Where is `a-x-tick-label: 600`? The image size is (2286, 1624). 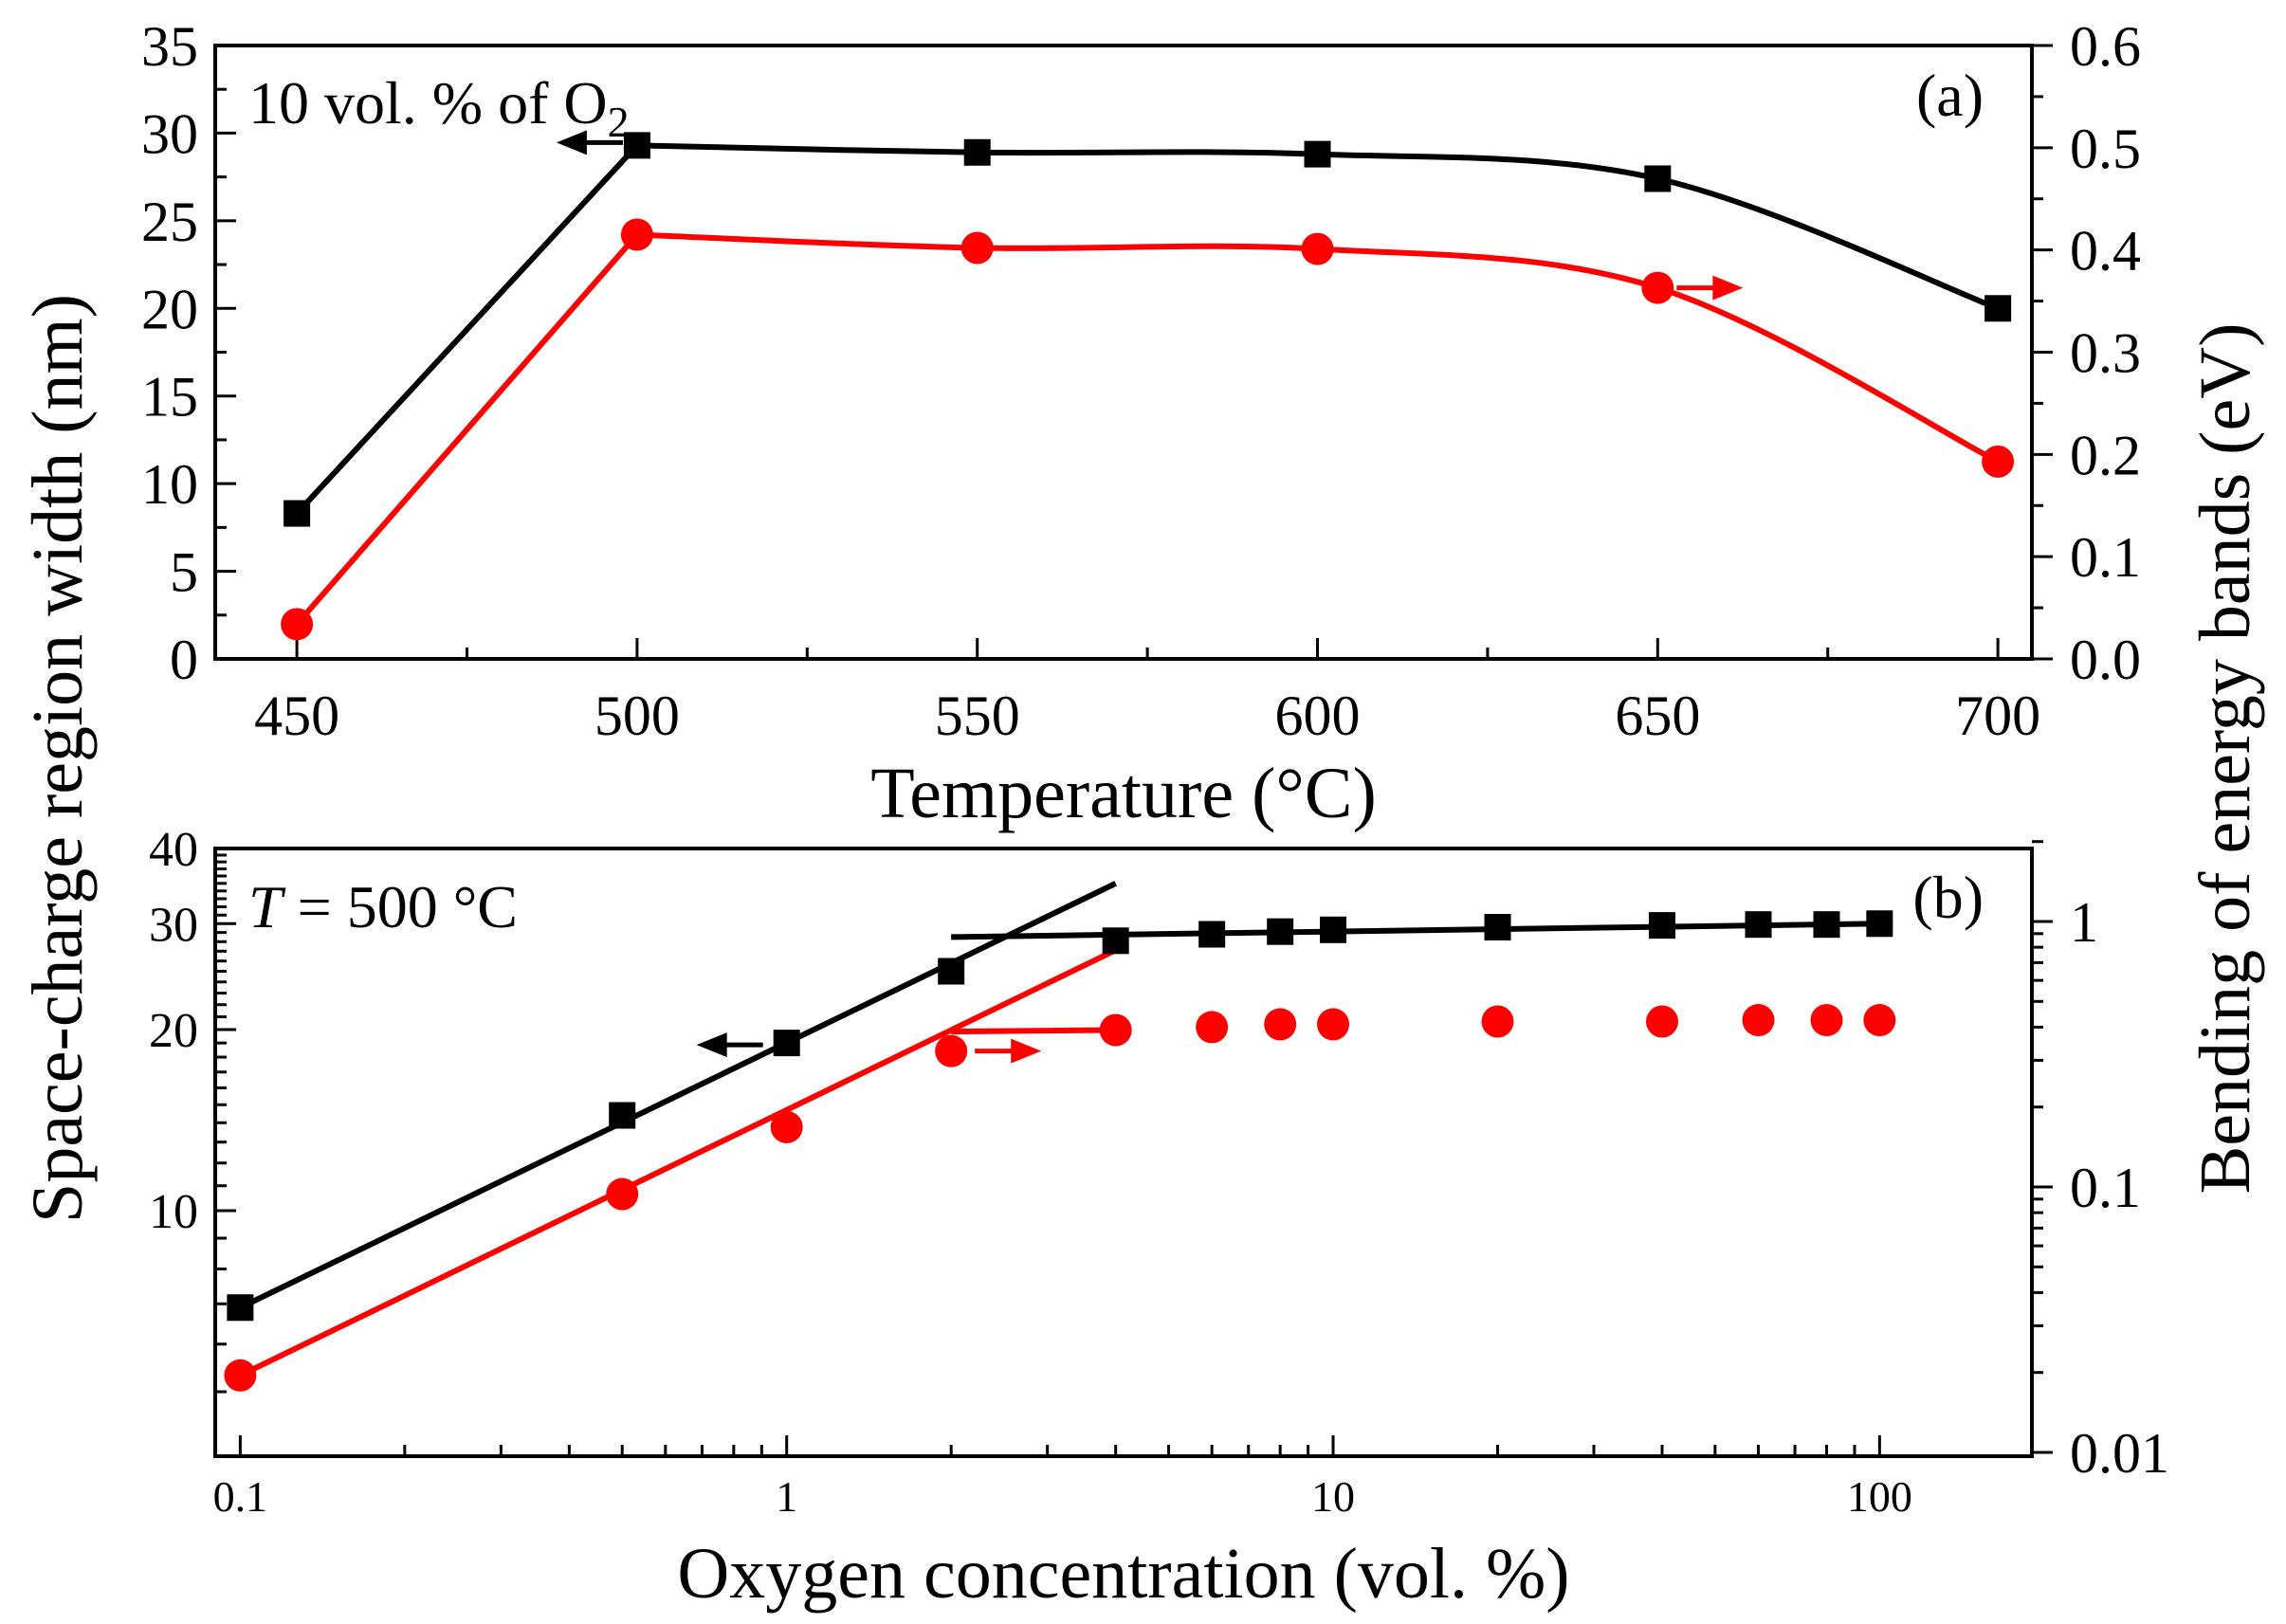 a-x-tick-label: 600 is located at coordinates (1318, 715).